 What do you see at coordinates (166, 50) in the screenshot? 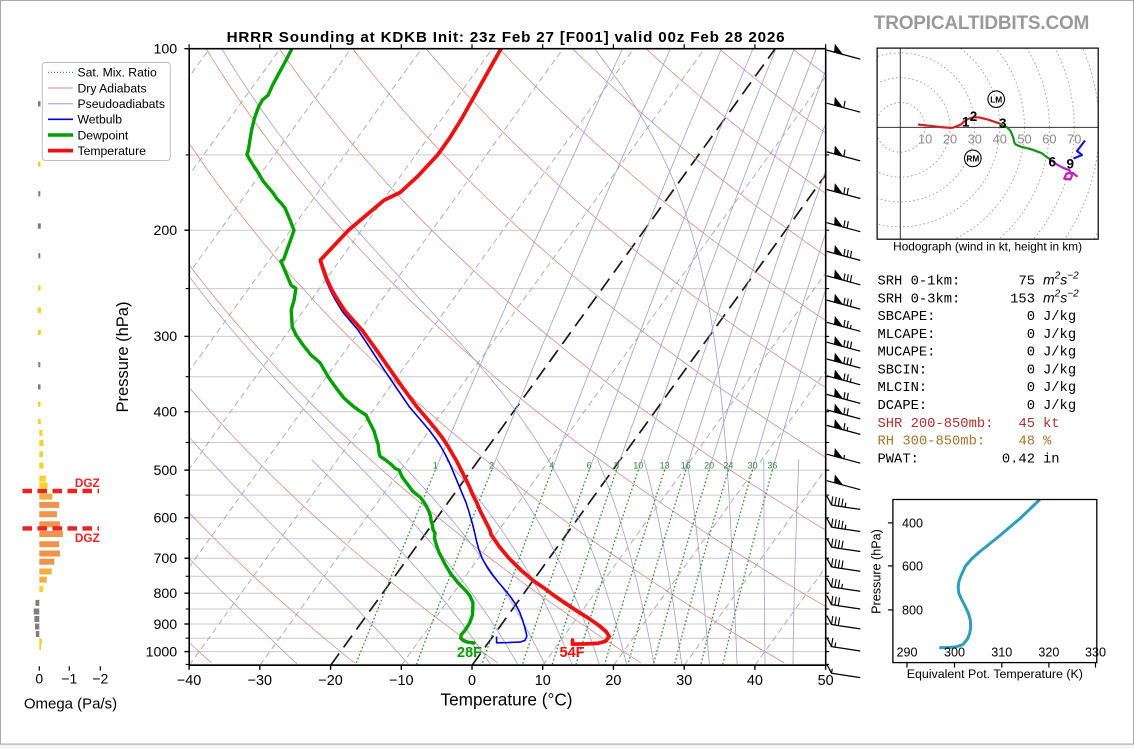
I see `svg-text: 100` at bounding box center [166, 50].